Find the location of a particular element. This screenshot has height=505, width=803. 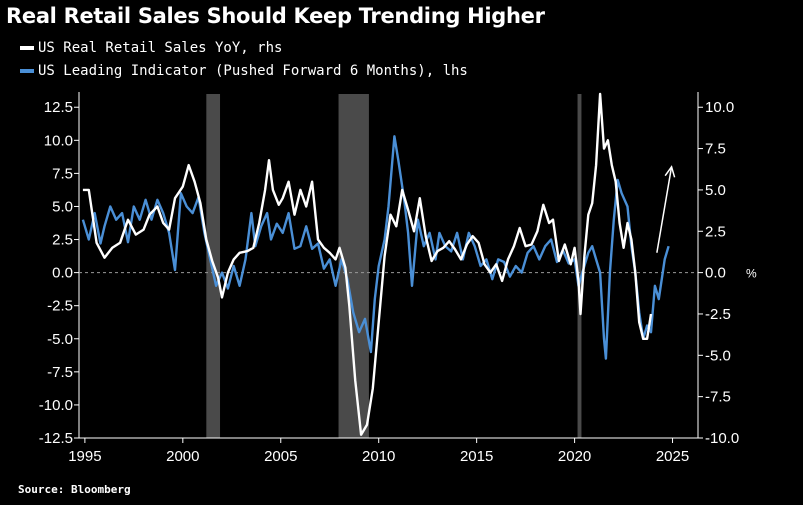

x-tick-label: 2000 is located at coordinates (182, 456).